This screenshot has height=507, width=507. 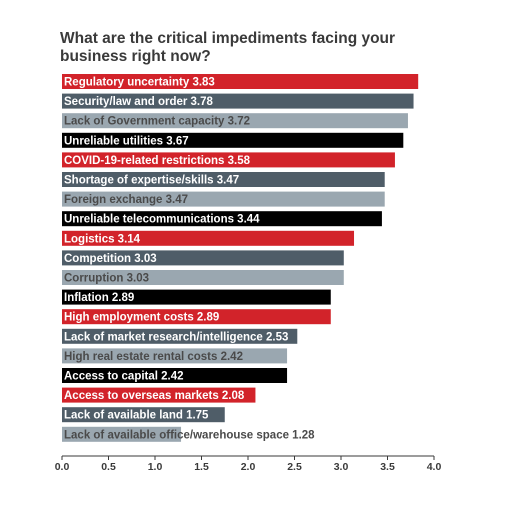 I want to click on bar-label-9: Competition 3.03, so click(x=110, y=259).